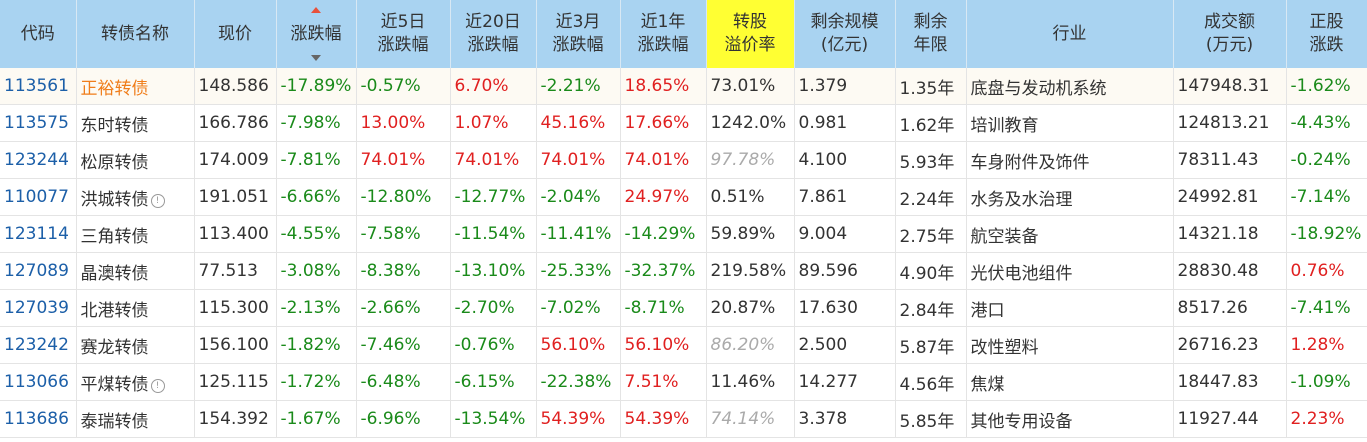 The width and height of the screenshot is (1367, 442). I want to click on price-value: 156.100, so click(233, 345).